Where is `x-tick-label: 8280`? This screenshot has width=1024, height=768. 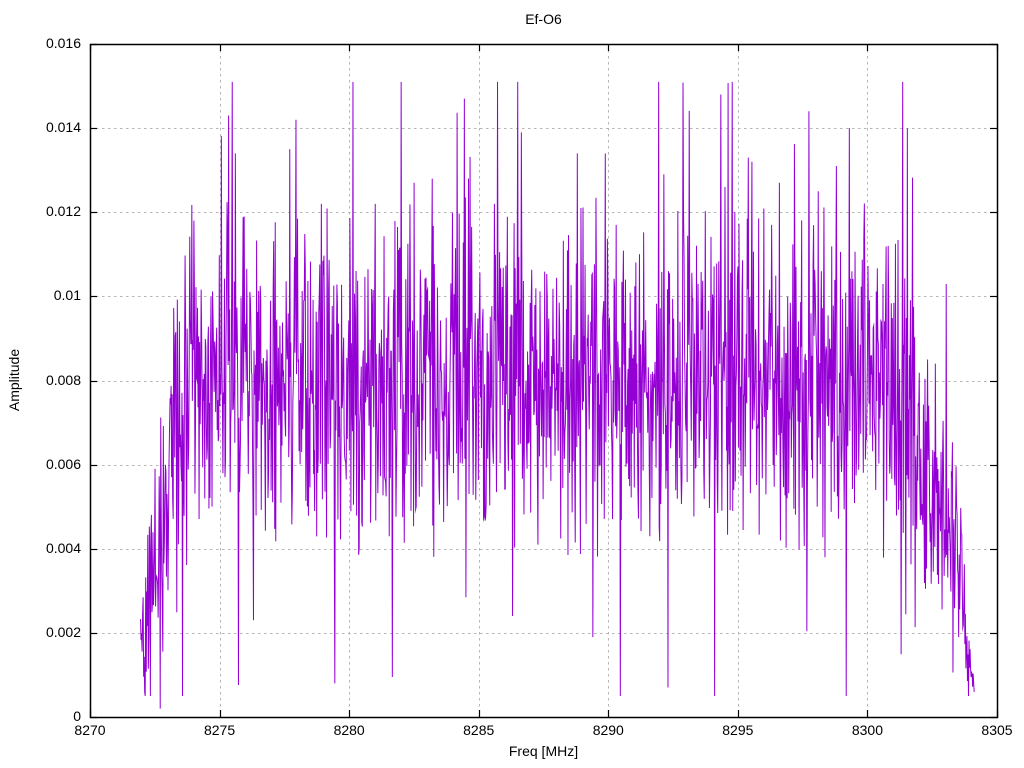
x-tick-label: 8280 is located at coordinates (349, 730).